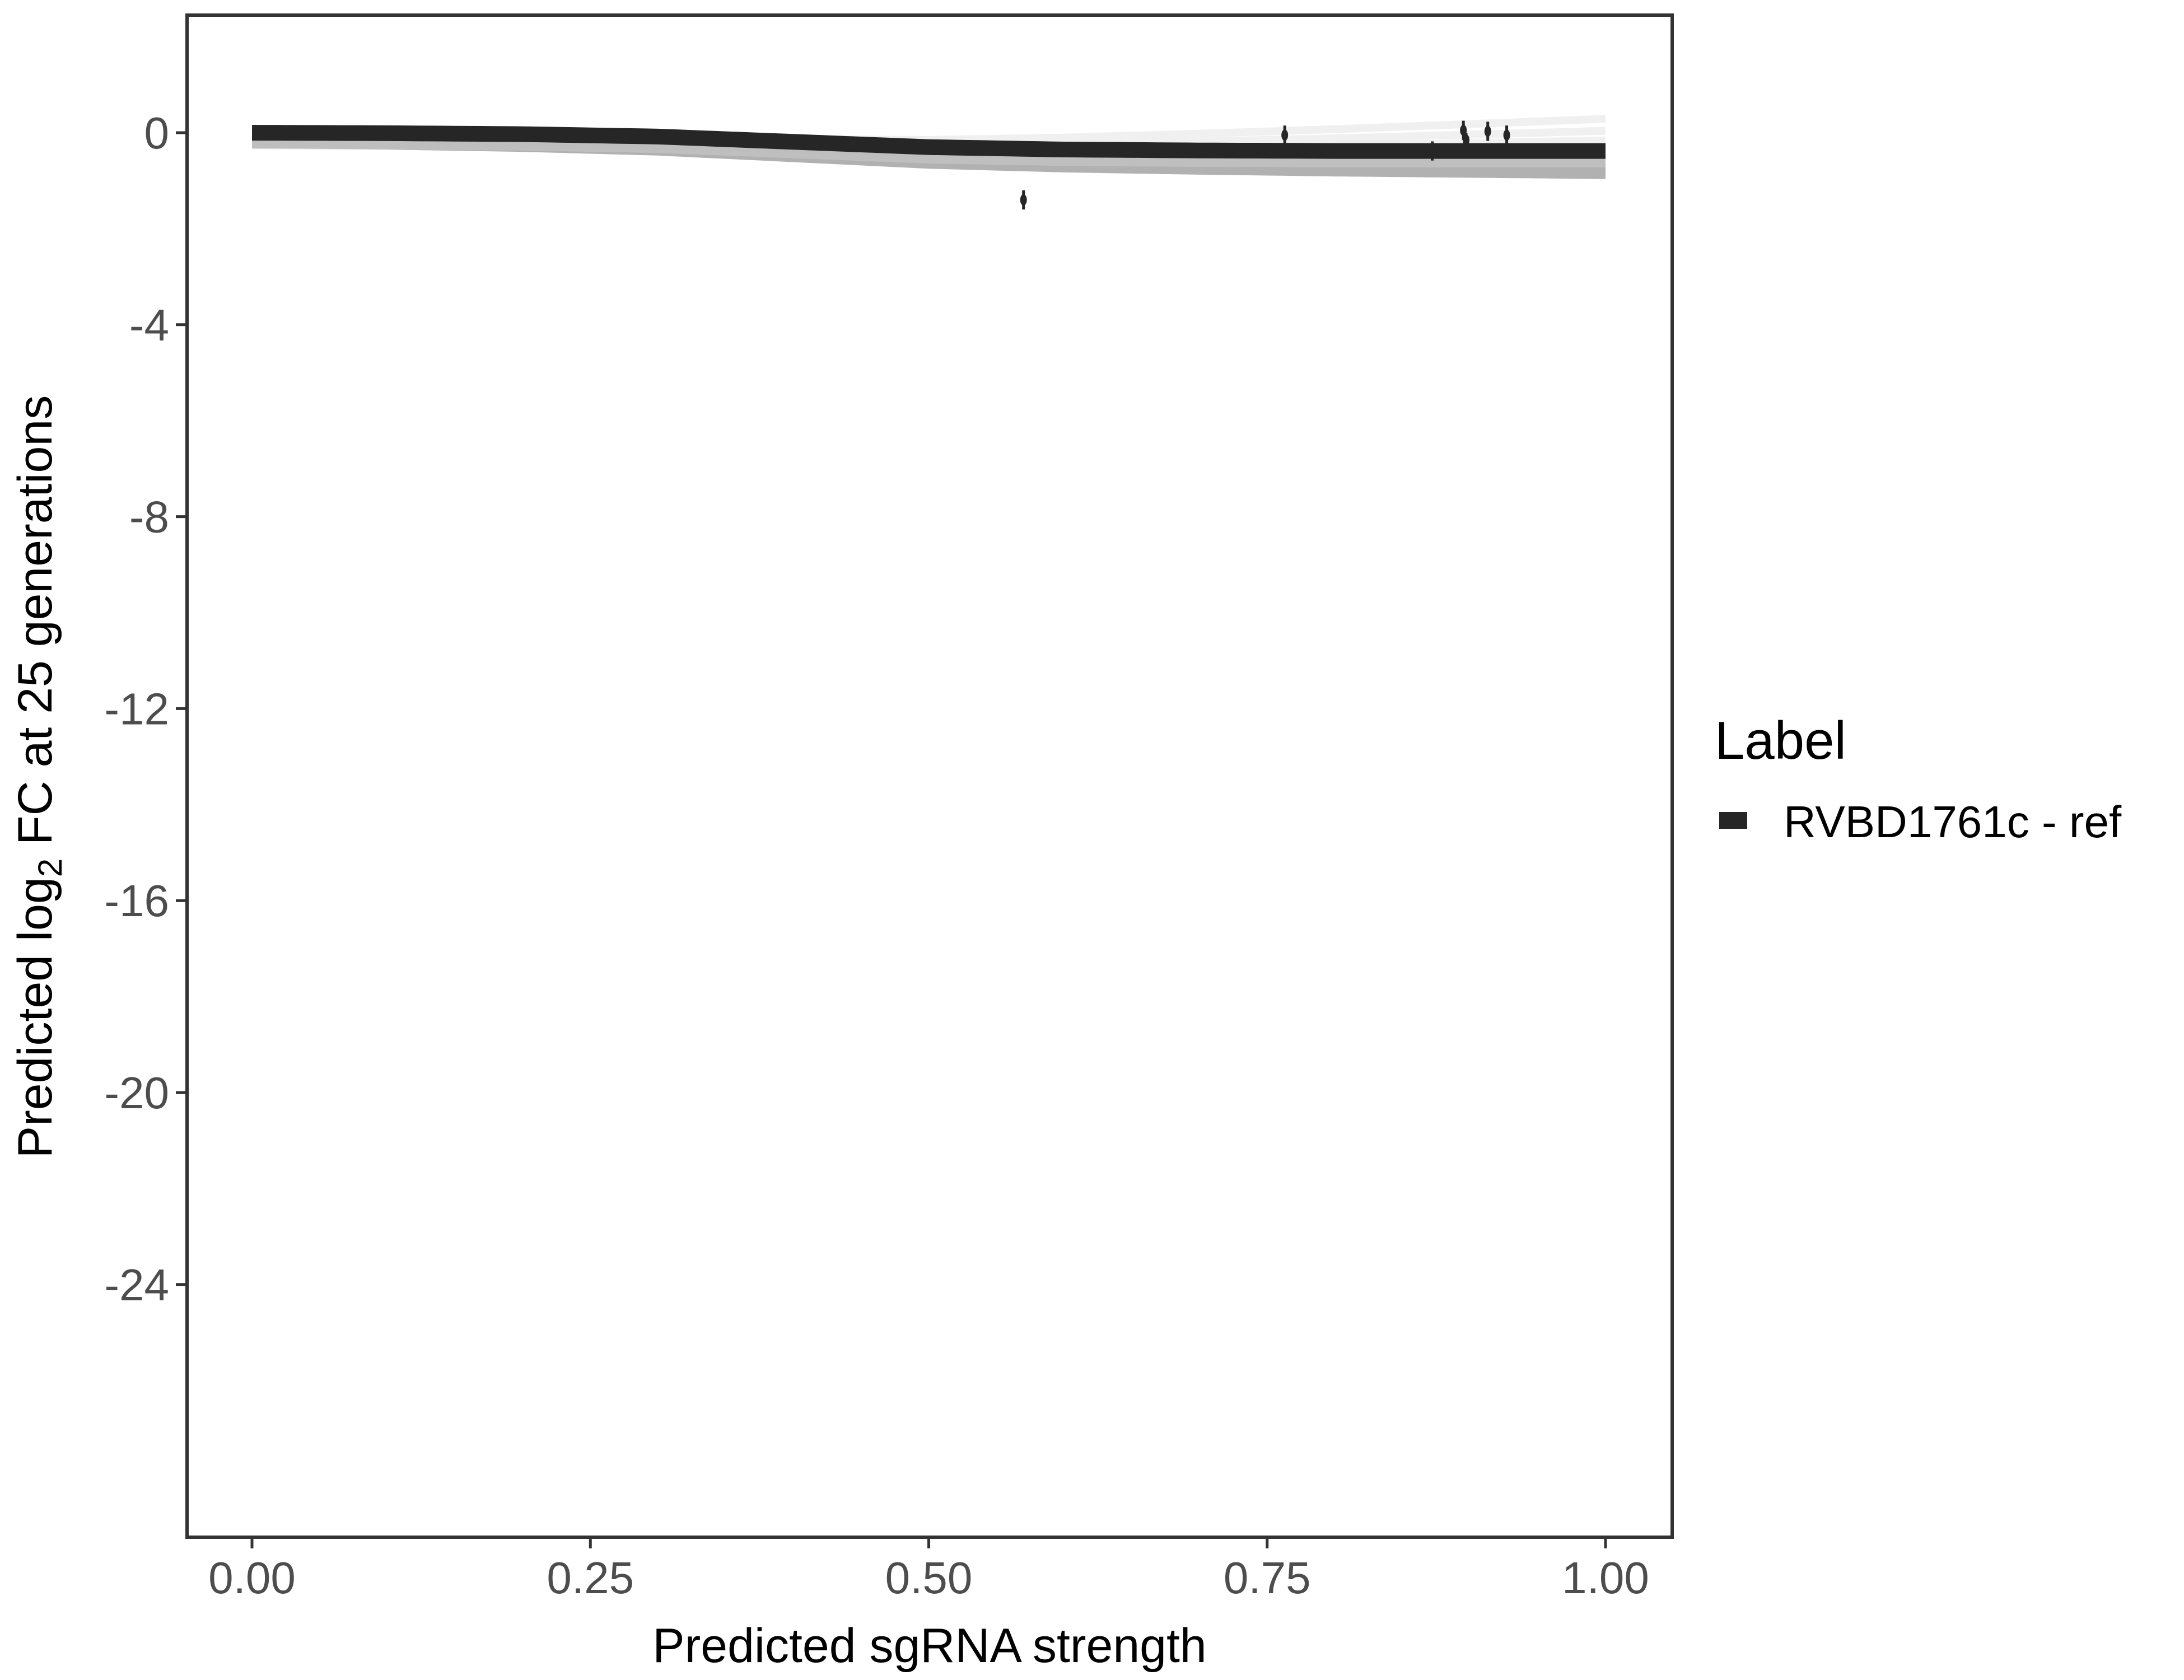  Describe the element at coordinates (1606, 1578) in the screenshot. I see `x-tick-label: 1.00` at that location.